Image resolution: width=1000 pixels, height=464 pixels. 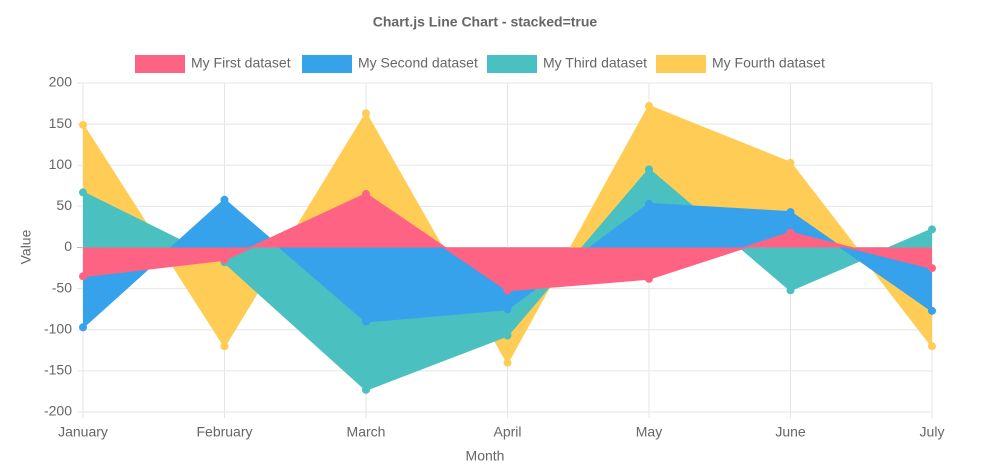 I want to click on x-tick-label: July, so click(x=932, y=432).